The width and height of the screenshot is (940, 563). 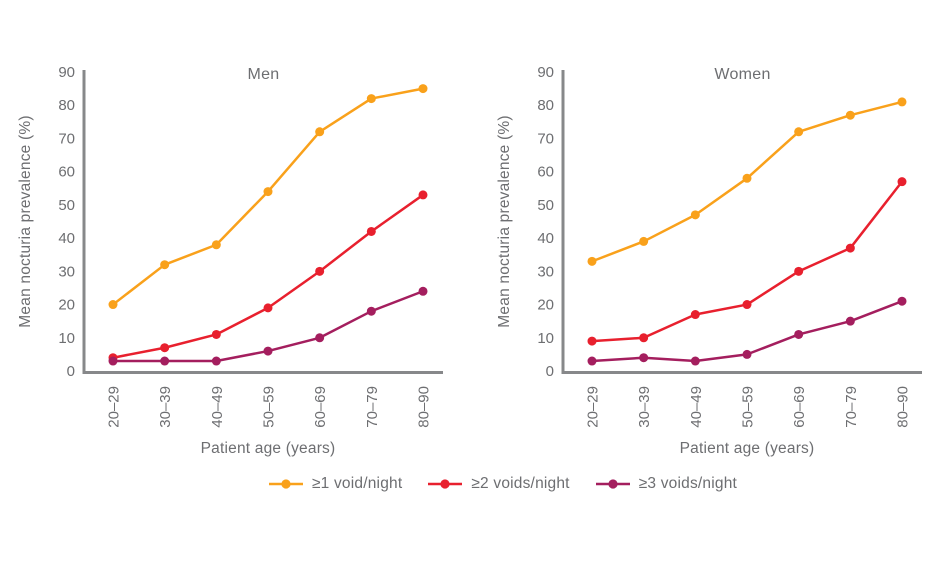 What do you see at coordinates (263, 74) in the screenshot?
I see `chart-title: Men` at bounding box center [263, 74].